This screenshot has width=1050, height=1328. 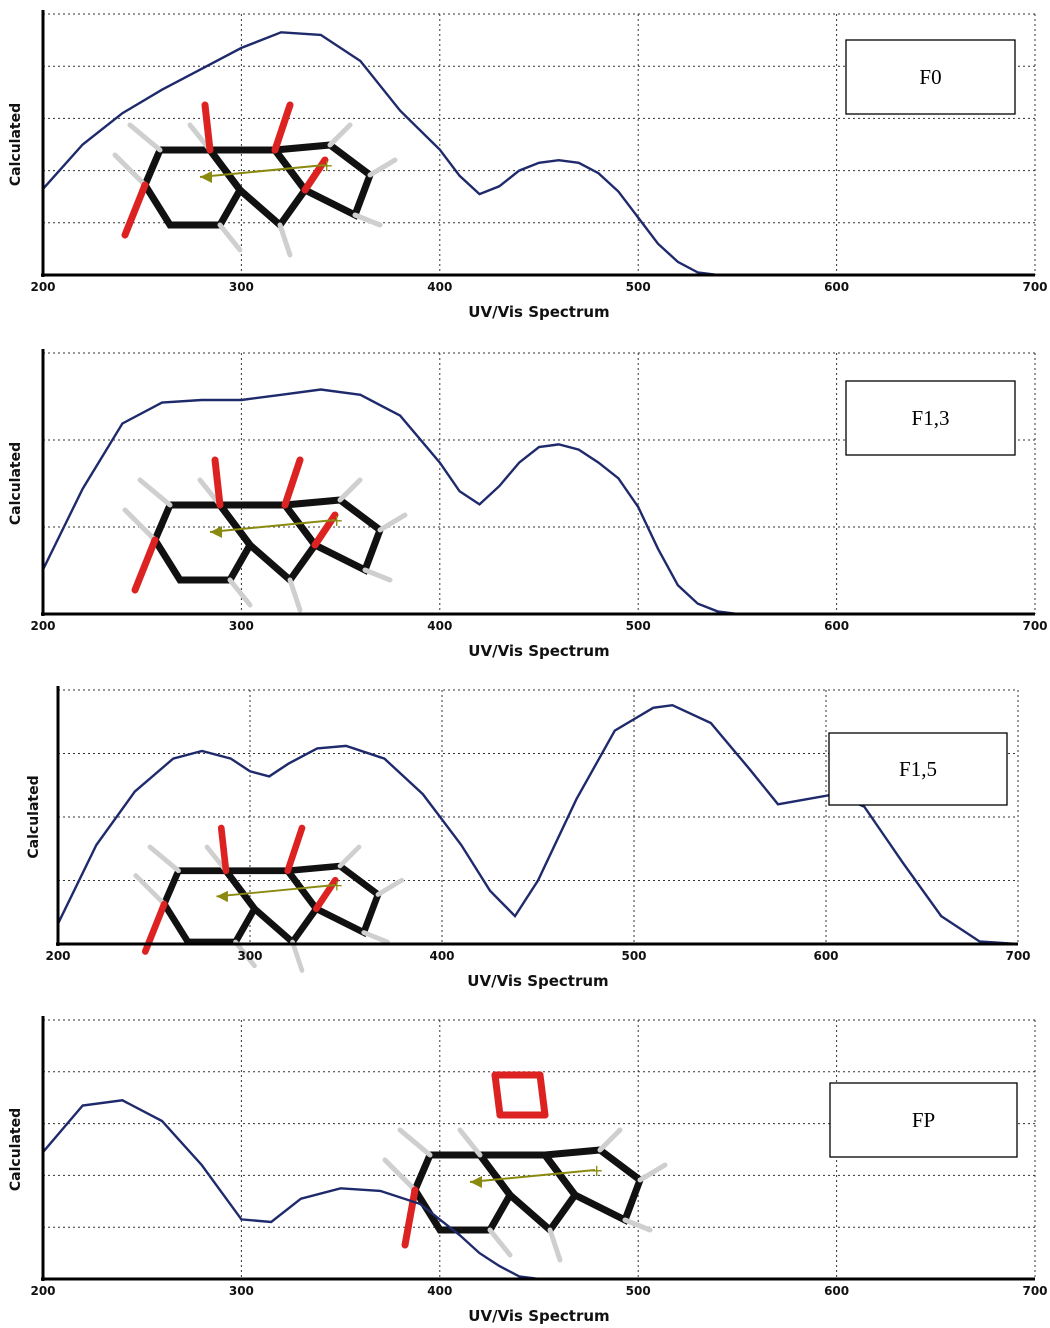 I want to click on legend-label: F1,3, so click(x=931, y=418).